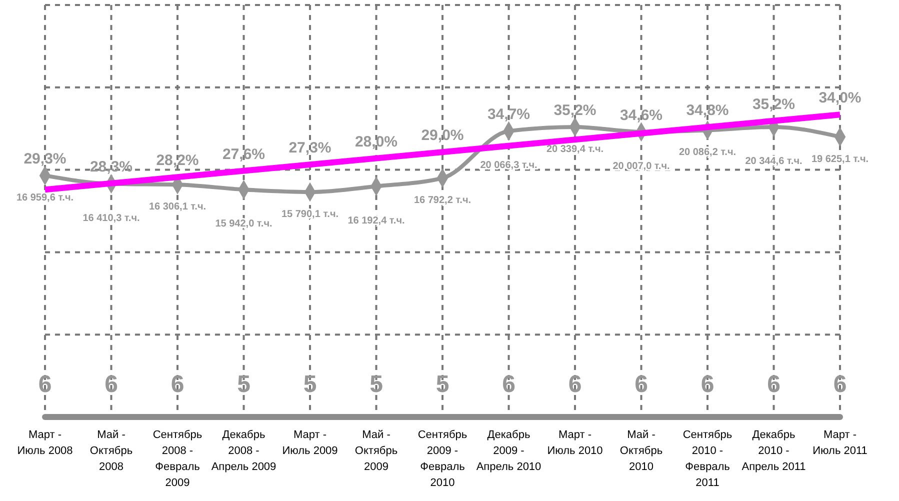 Image resolution: width=899 pixels, height=501 pixels. I want to click on x-tick-label: Март - Июль 2009, so click(310, 443).